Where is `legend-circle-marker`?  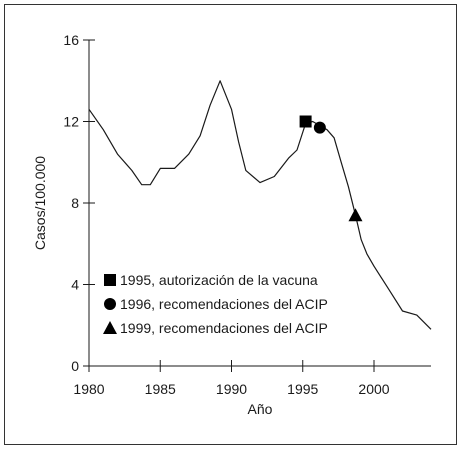 legend-circle-marker is located at coordinates (110, 304).